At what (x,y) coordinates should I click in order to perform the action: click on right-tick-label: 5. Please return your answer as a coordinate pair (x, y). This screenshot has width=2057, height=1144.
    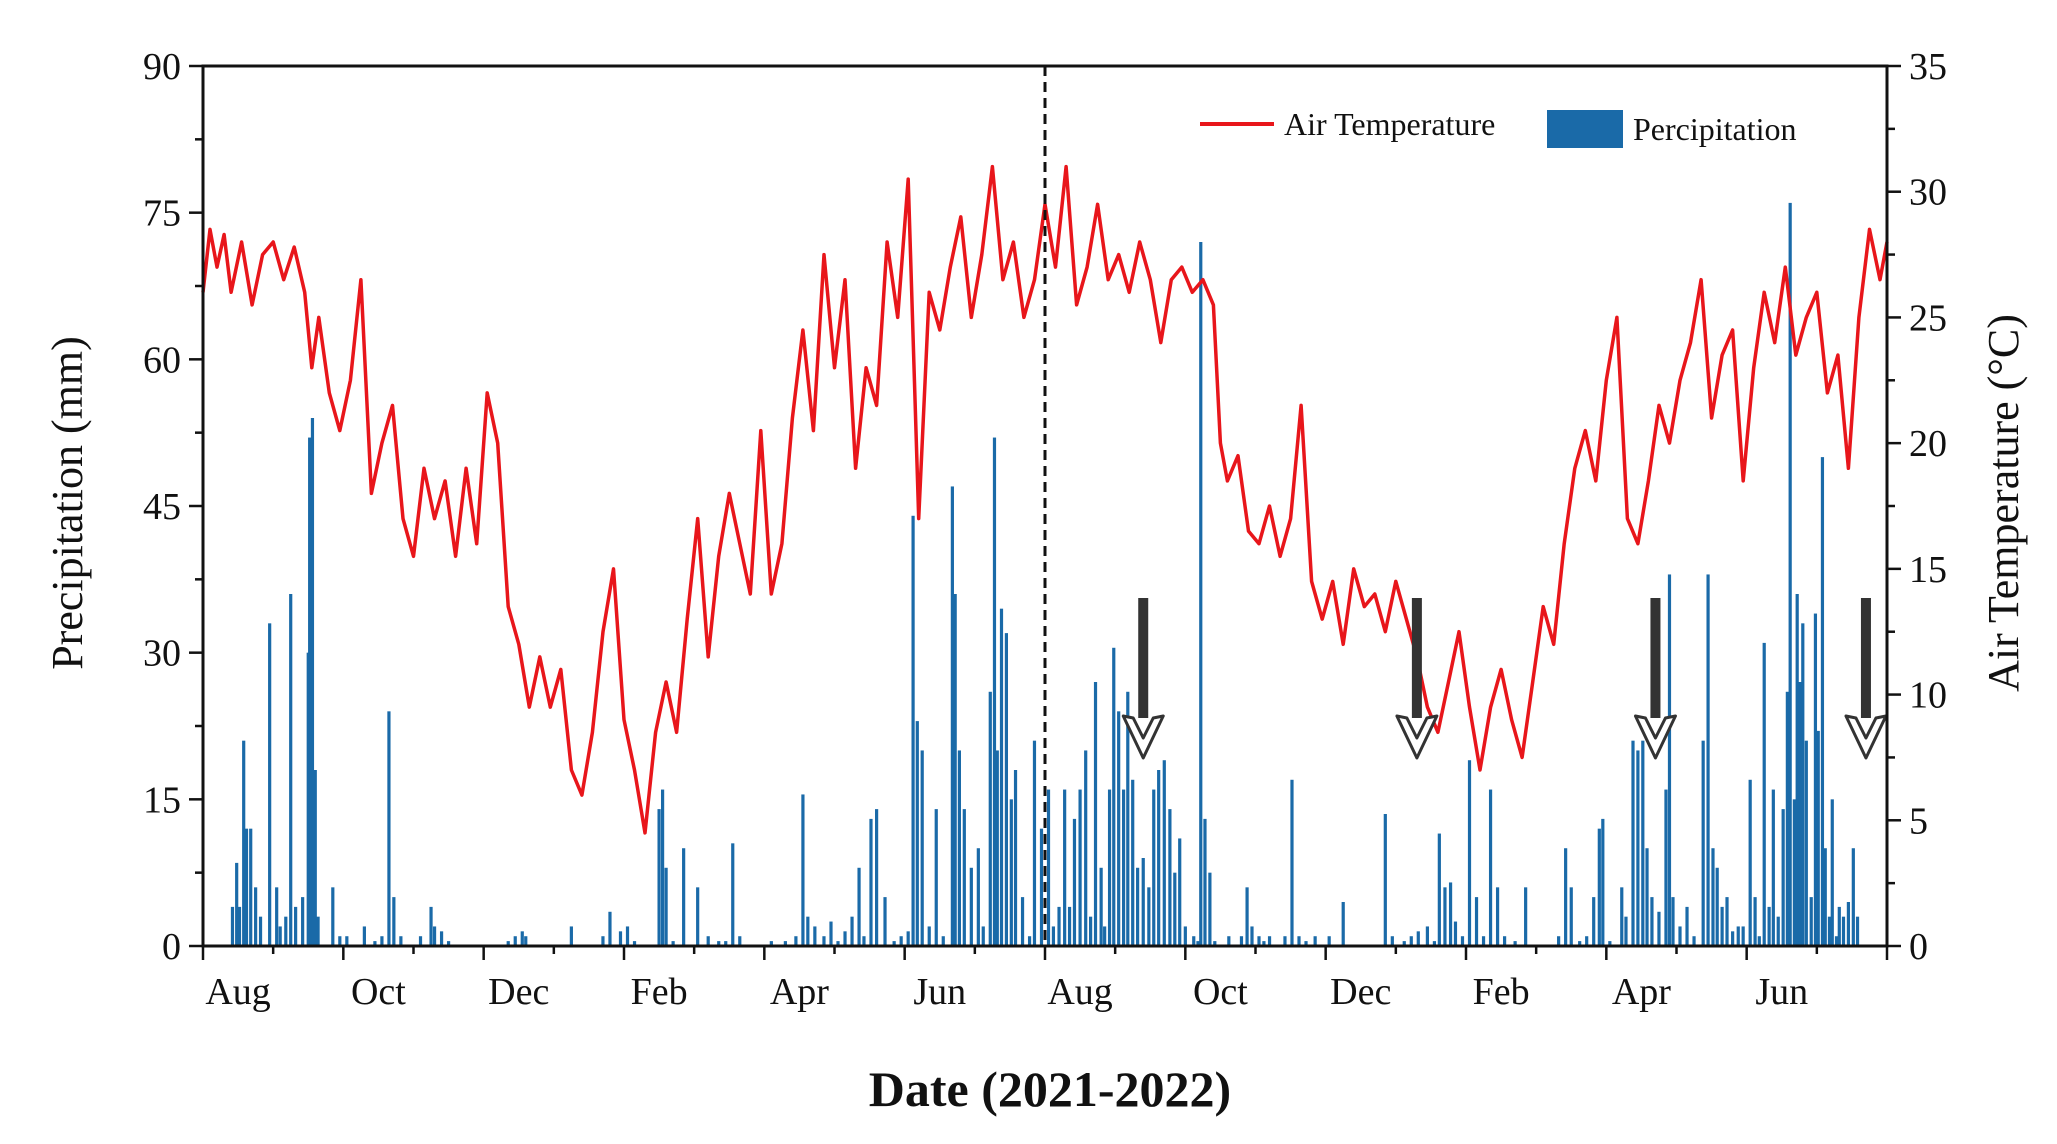
    Looking at the image, I should click on (1918, 821).